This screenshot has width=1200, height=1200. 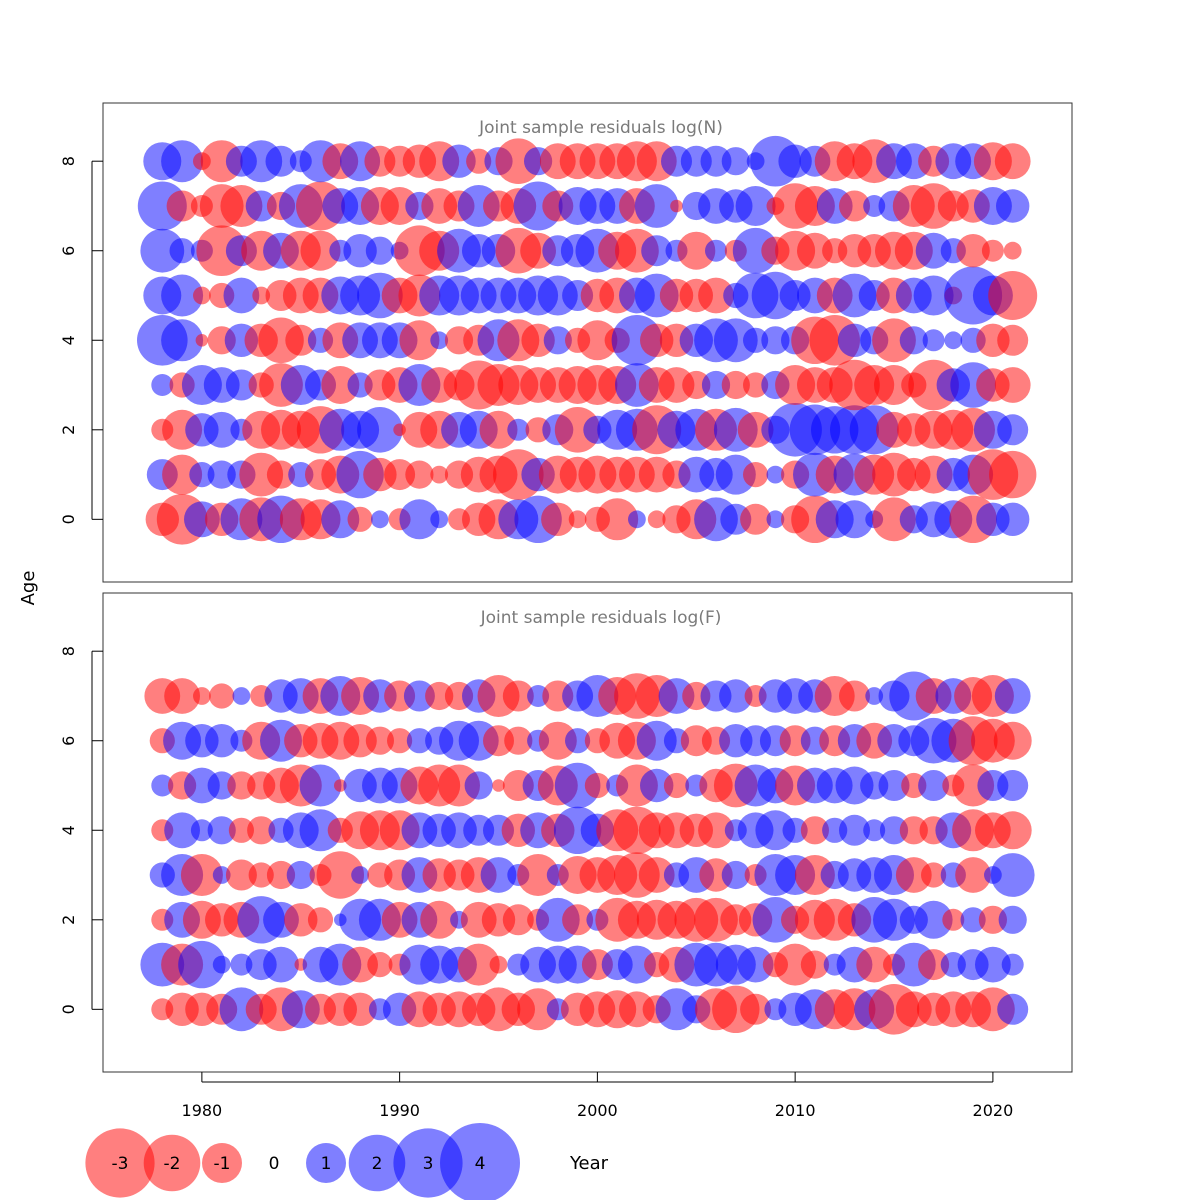 I want to click on legend-label: 4, so click(x=480, y=1164).